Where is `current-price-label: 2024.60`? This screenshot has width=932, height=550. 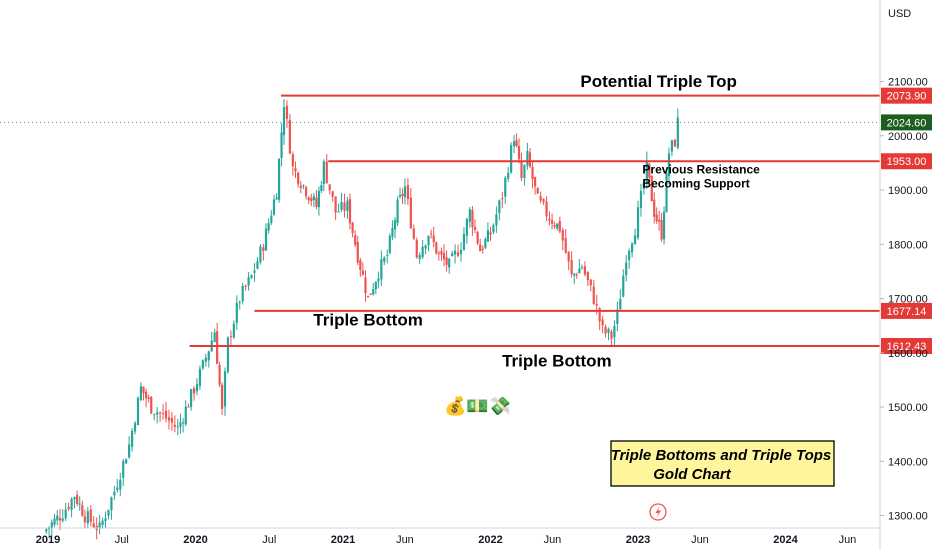 current-price-label: 2024.60 is located at coordinates (907, 123).